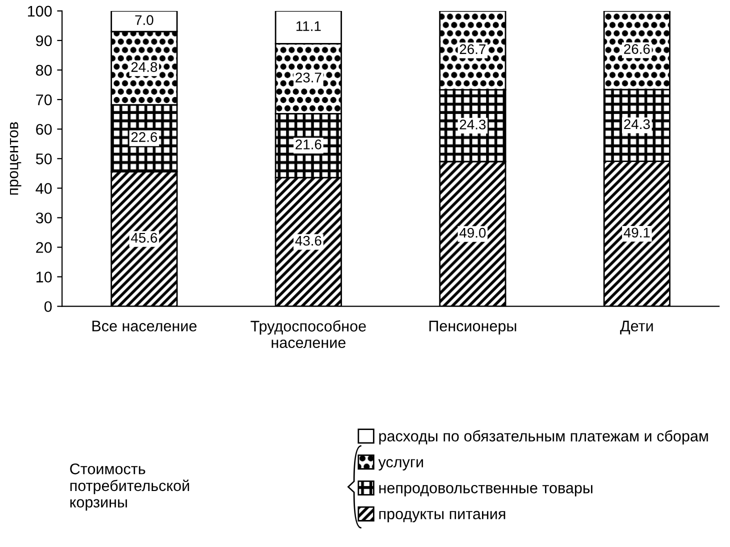 Image resolution: width=730 pixels, height=547 pixels. I want to click on data-label: 49.1, so click(637, 233).